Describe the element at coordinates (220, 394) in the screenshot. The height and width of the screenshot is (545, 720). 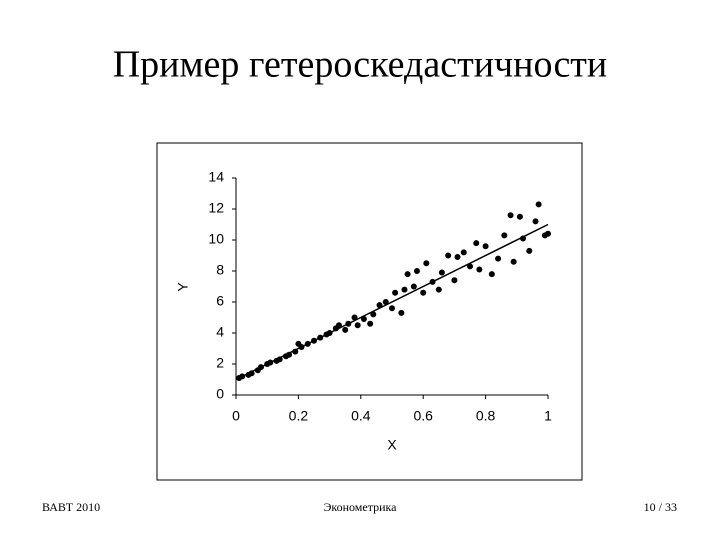
I see `y-tick-label: 0` at that location.